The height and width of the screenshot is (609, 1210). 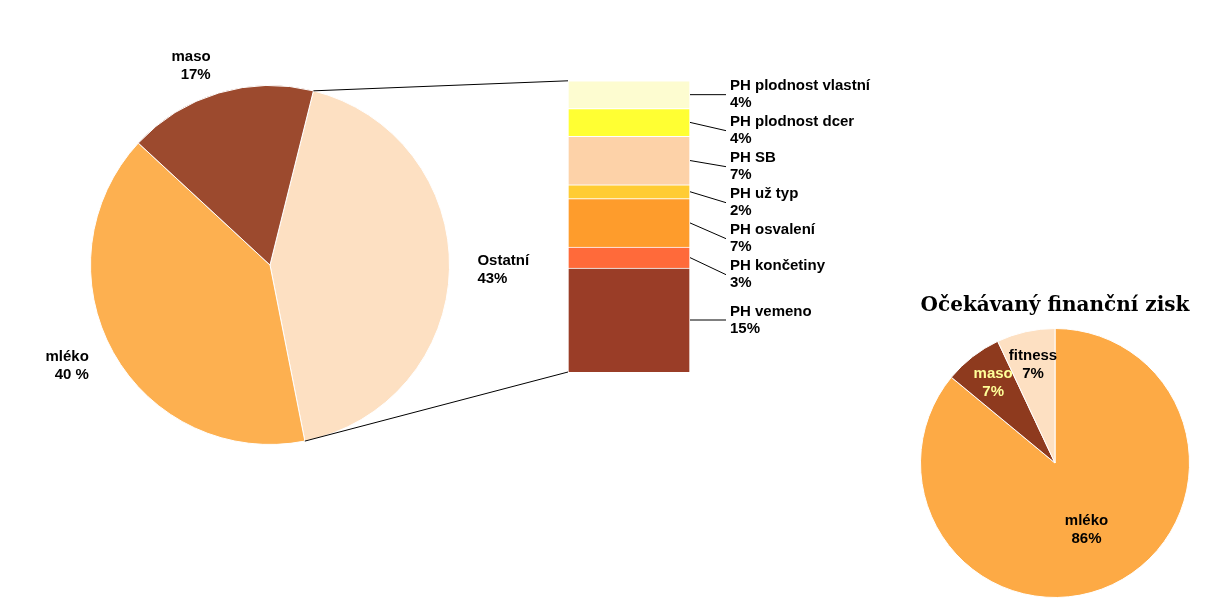 What do you see at coordinates (753, 157) in the screenshot?
I see `text: PH SB` at bounding box center [753, 157].